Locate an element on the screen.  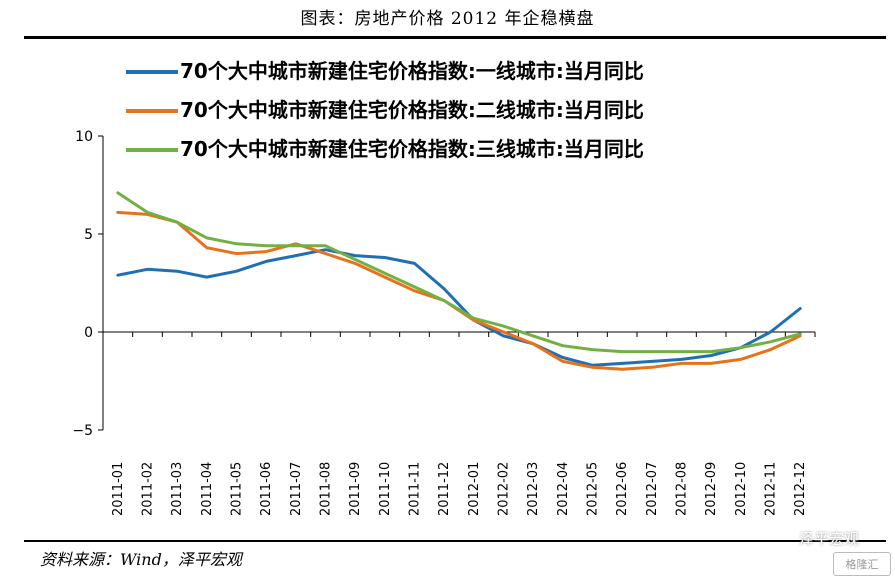
x-tick-label: 2011-02 is located at coordinates (148, 489).